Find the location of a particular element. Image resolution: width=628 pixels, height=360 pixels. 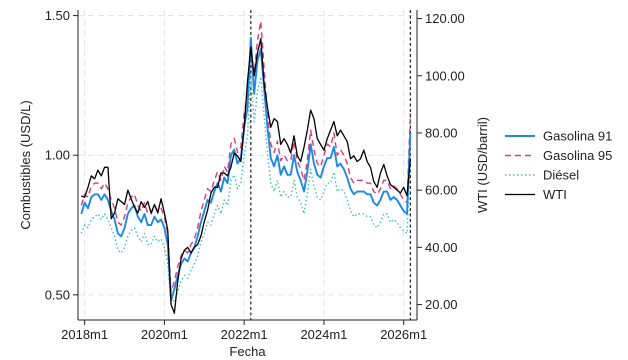

x-tick-label: 2022m1 is located at coordinates (244, 334).